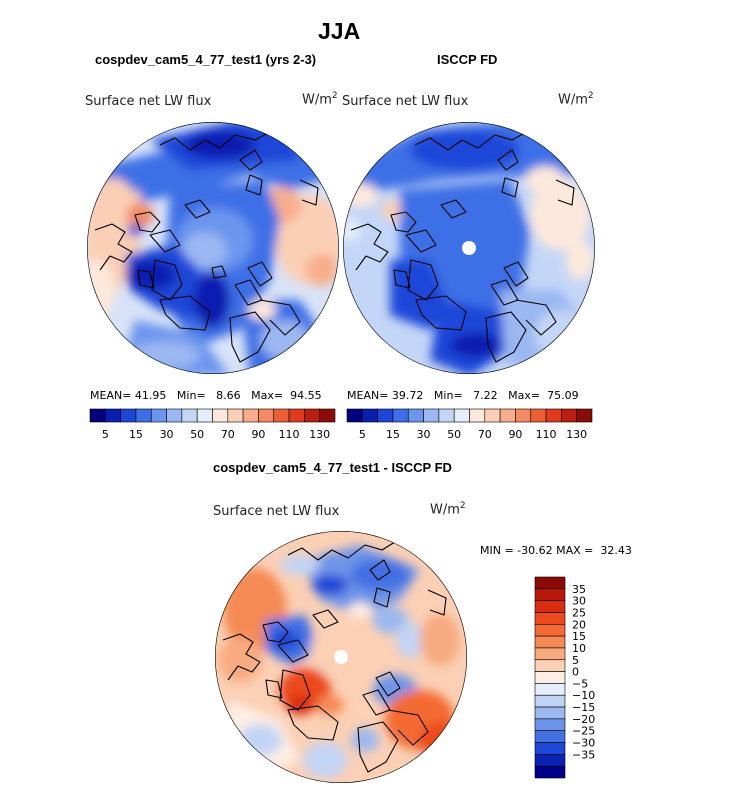  Describe the element at coordinates (579, 648) in the screenshot. I see `diff-colorbar-tick-label: 10` at that location.